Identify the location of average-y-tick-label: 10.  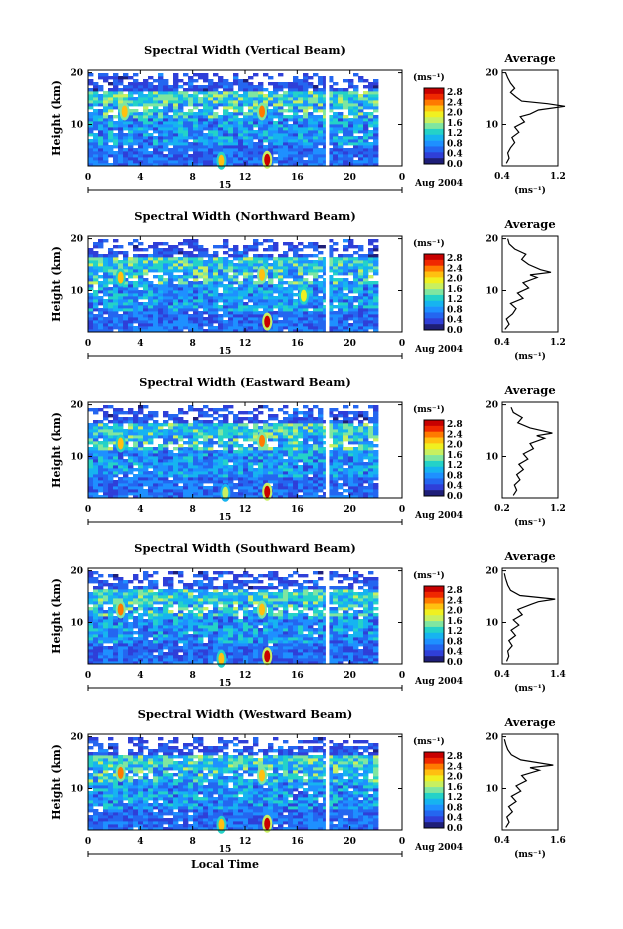
(491, 457).